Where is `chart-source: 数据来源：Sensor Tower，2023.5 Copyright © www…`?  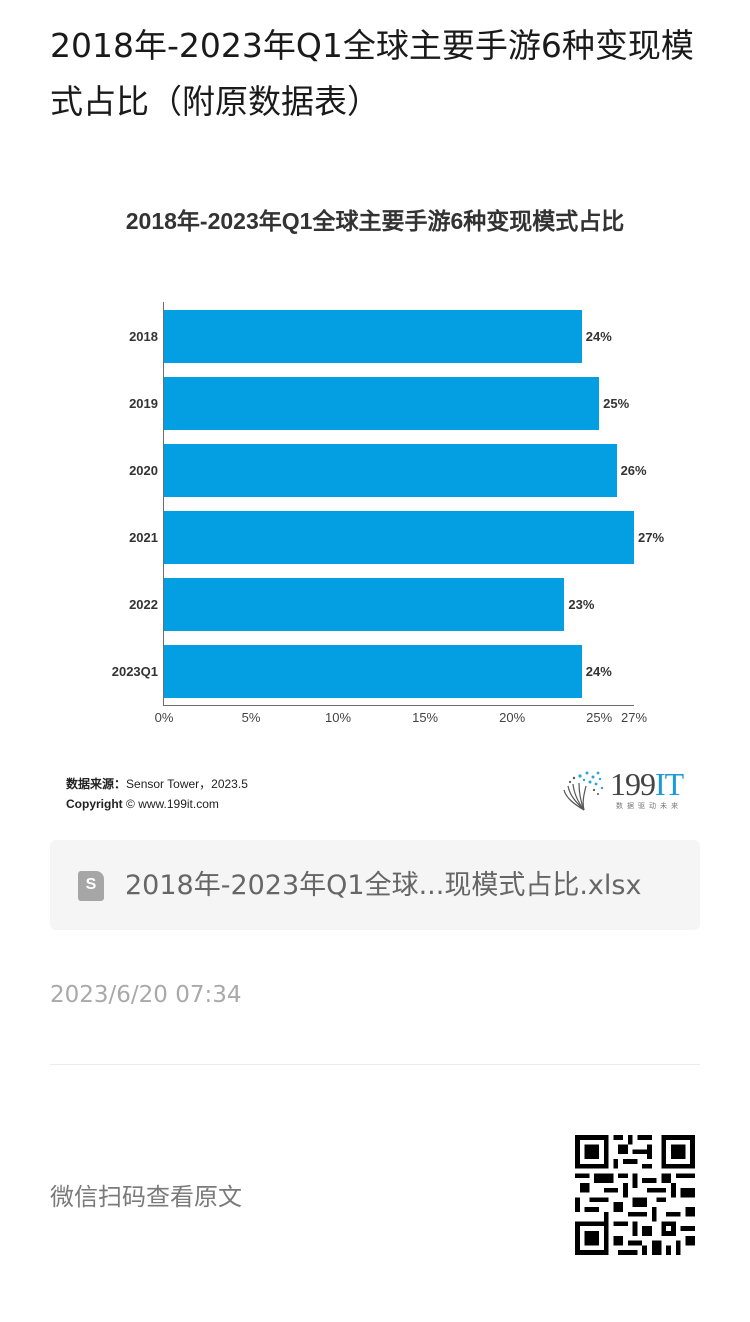 chart-source: 数据来源：Sensor Tower，2023.5 Copyright © www… is located at coordinates (157, 794).